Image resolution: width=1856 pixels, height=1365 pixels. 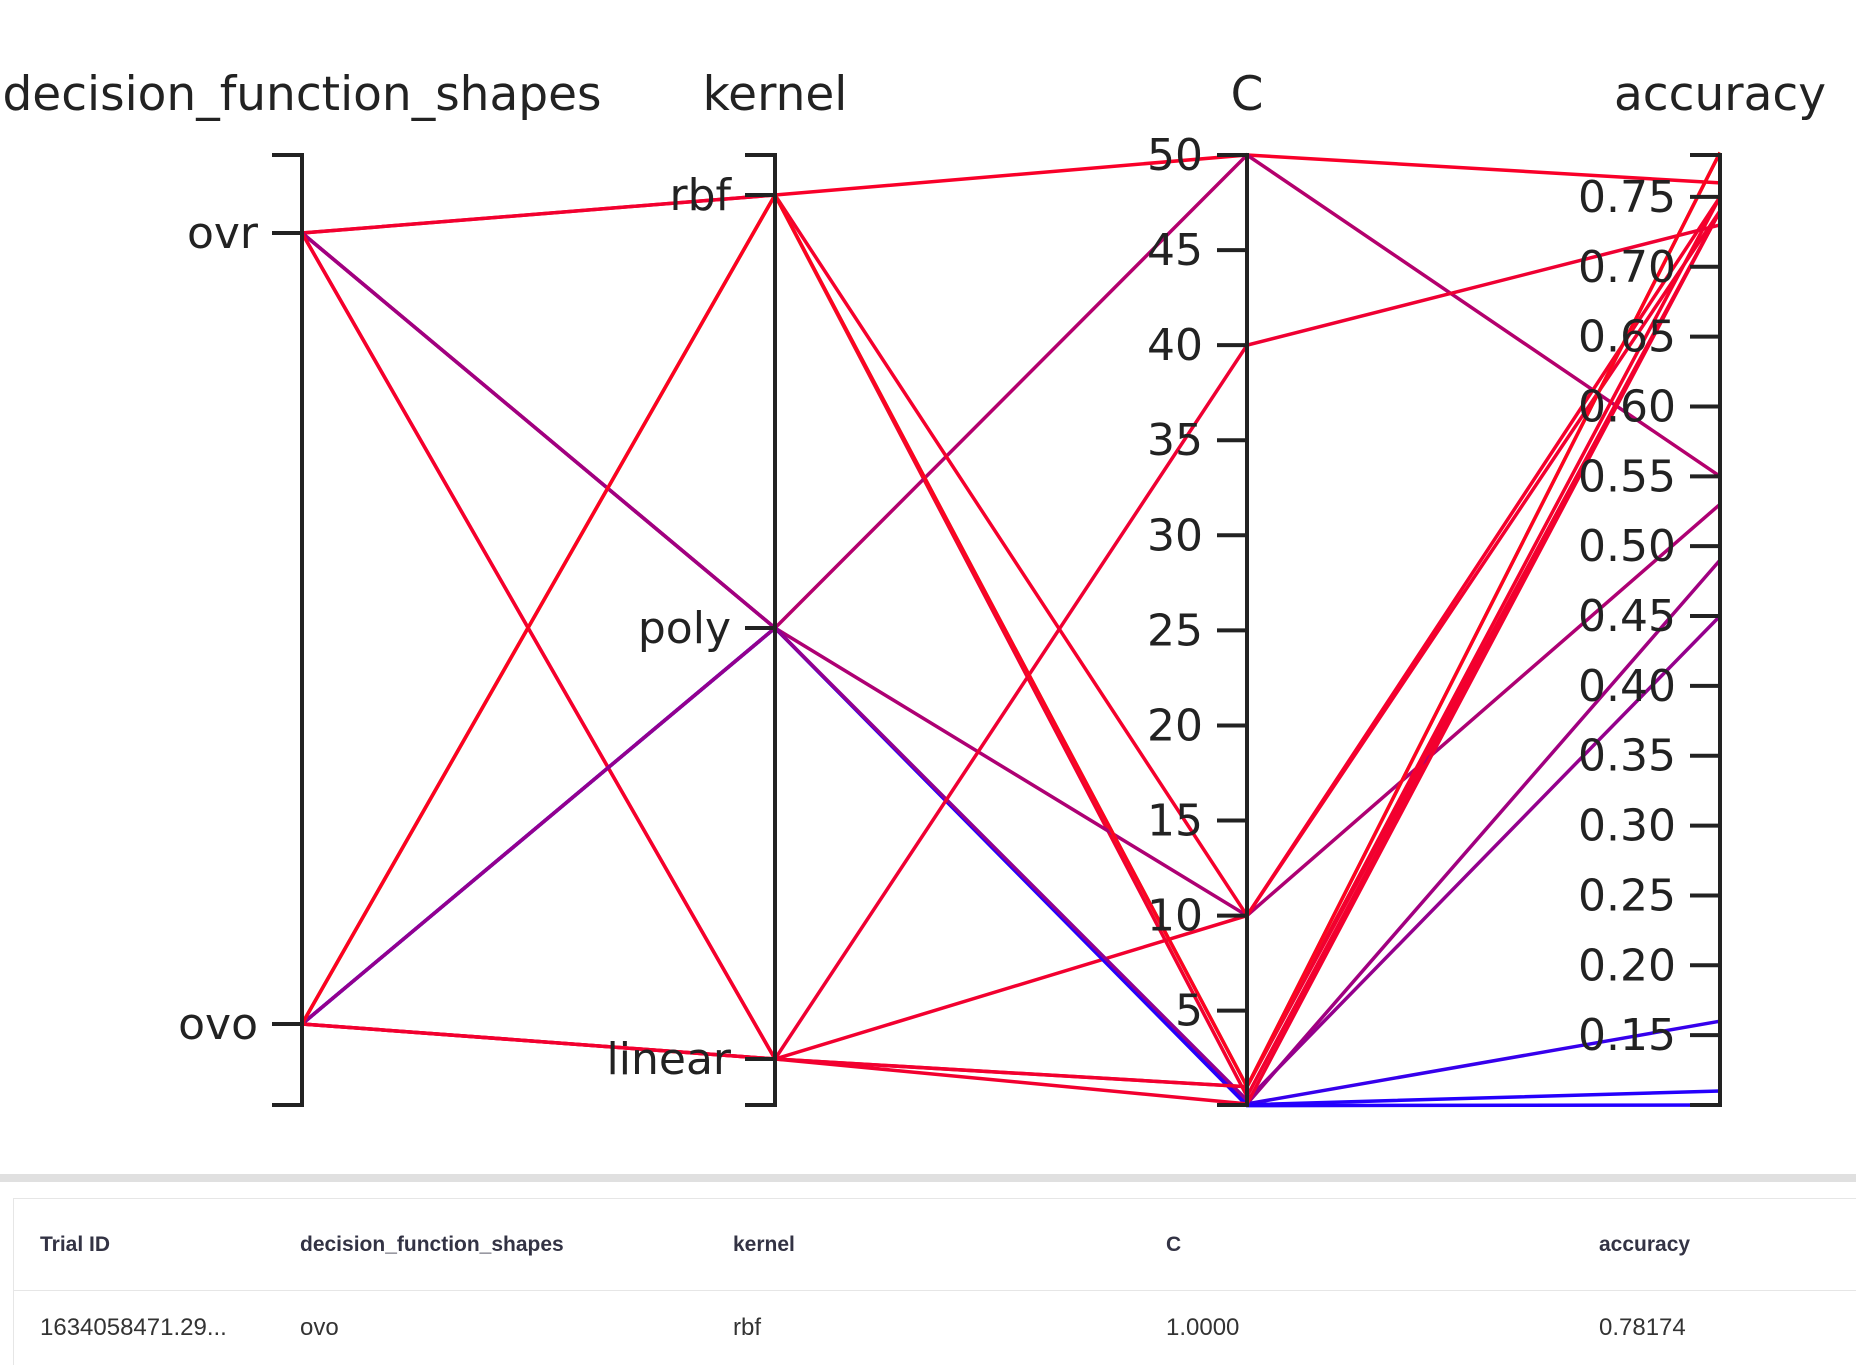 I want to click on tick-label: 0.20, so click(x=1627, y=965).